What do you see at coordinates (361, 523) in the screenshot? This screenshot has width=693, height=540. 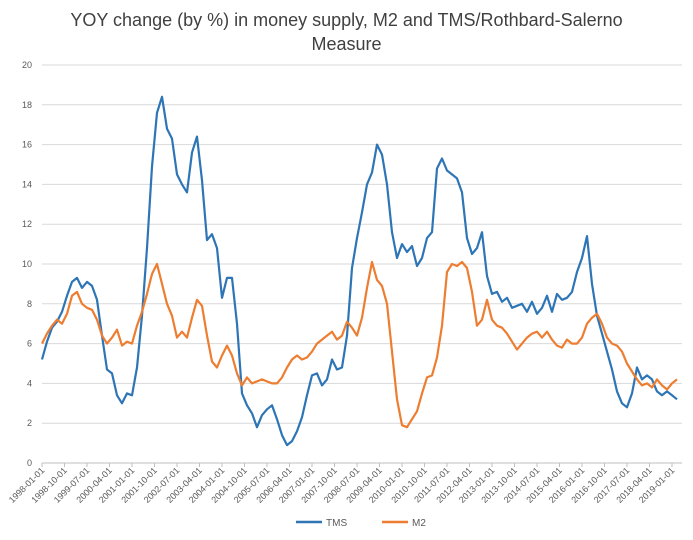 I see `legend: TMS M2` at bounding box center [361, 523].